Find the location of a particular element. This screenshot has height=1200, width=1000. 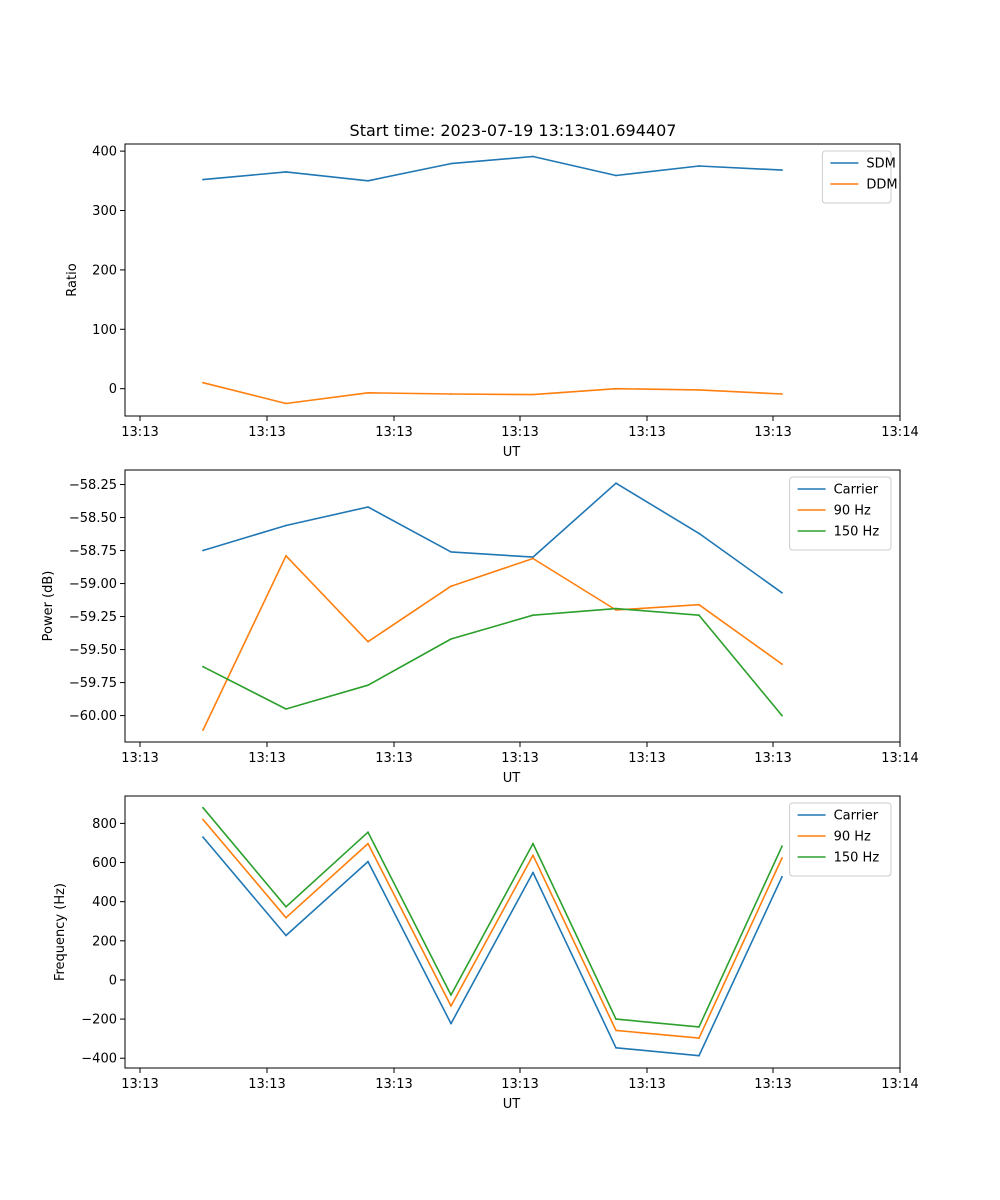

legend-box is located at coordinates (856, 177).